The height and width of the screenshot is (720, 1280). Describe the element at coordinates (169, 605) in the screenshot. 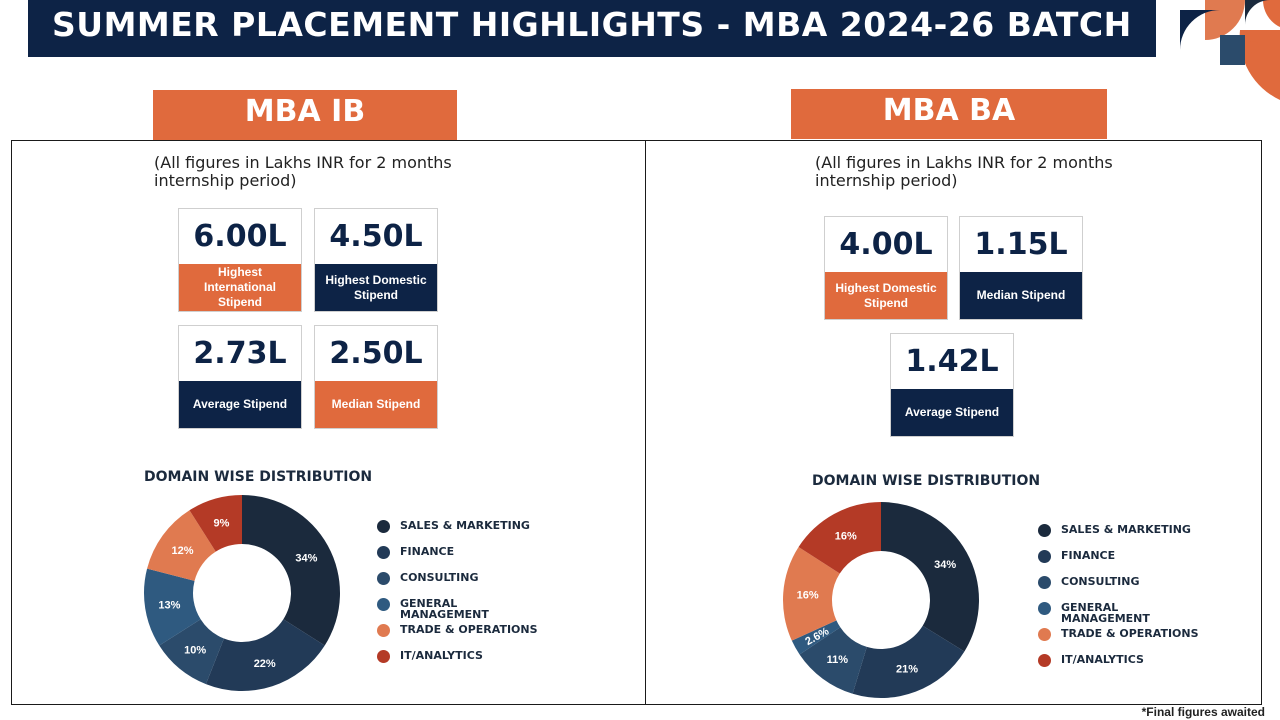

I see `ib-donut-slice-label-4: 13%` at that location.